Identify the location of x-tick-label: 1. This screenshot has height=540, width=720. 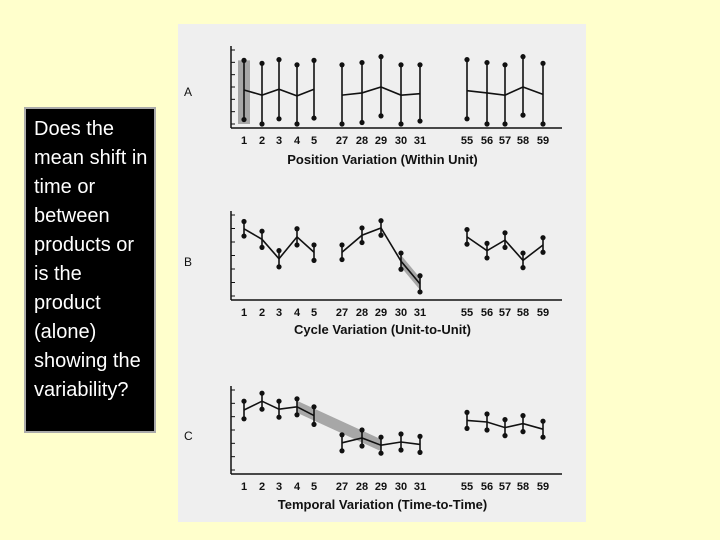
(244, 313).